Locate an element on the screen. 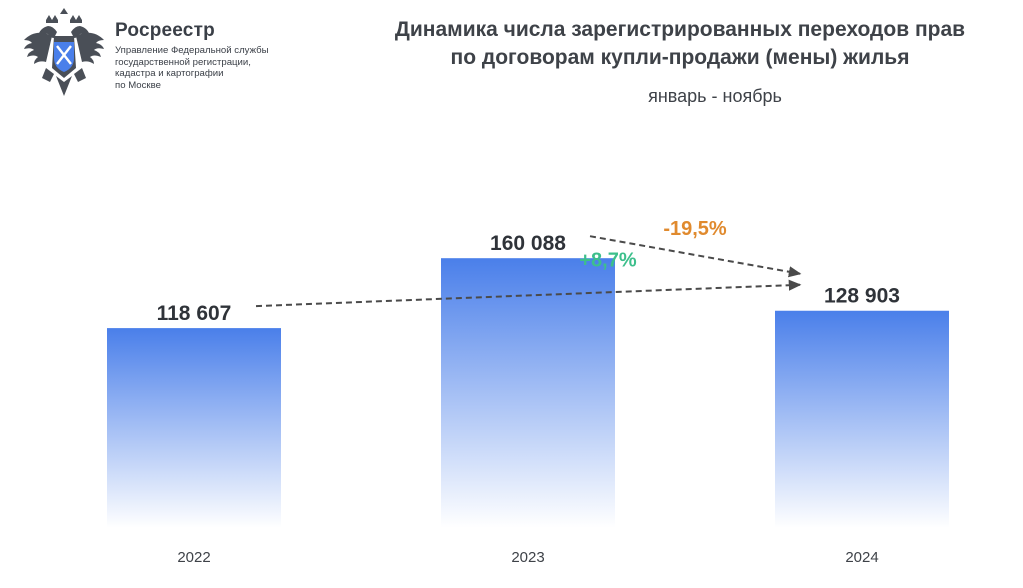 The width and height of the screenshot is (1023, 588). value-label-2022: 118 607 is located at coordinates (194, 313).